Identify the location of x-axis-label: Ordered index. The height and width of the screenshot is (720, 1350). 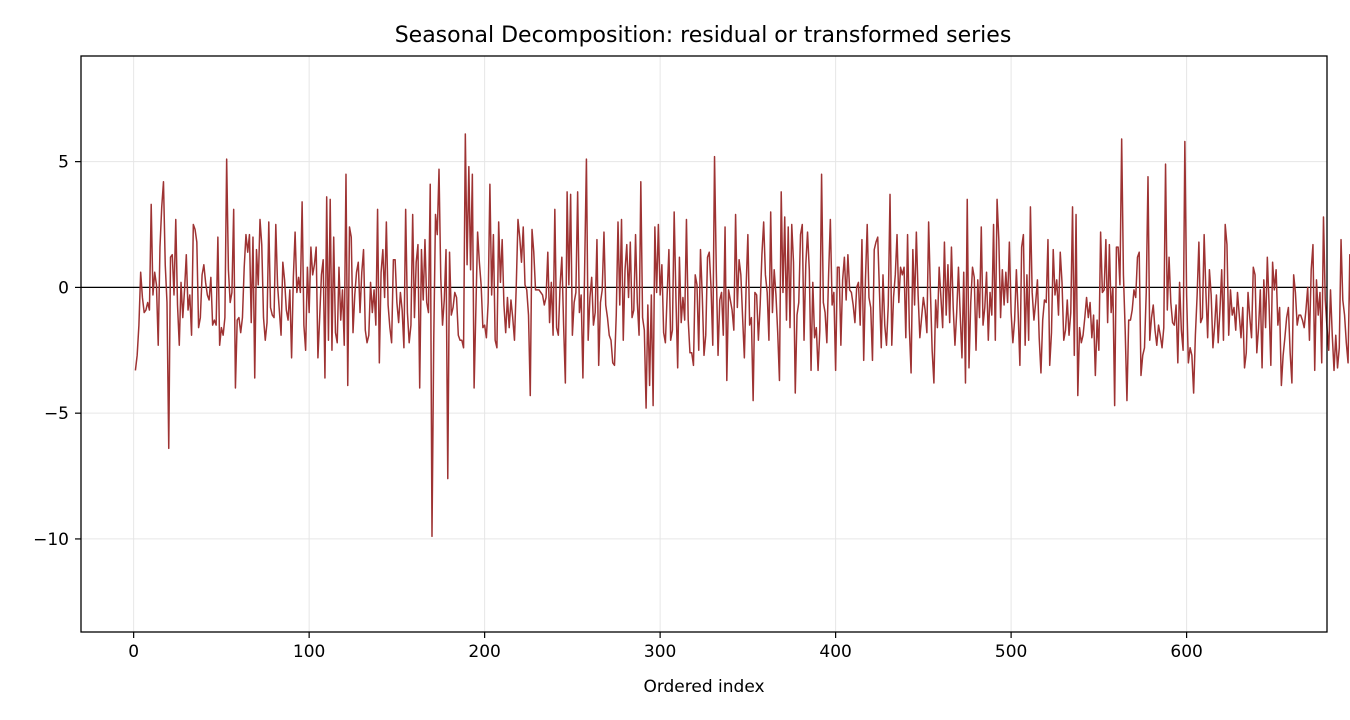
(703, 687).